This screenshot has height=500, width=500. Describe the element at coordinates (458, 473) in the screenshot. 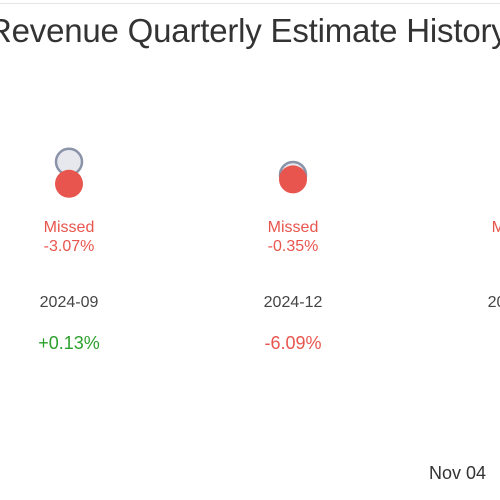

I see `footer-date: Nov 04` at that location.